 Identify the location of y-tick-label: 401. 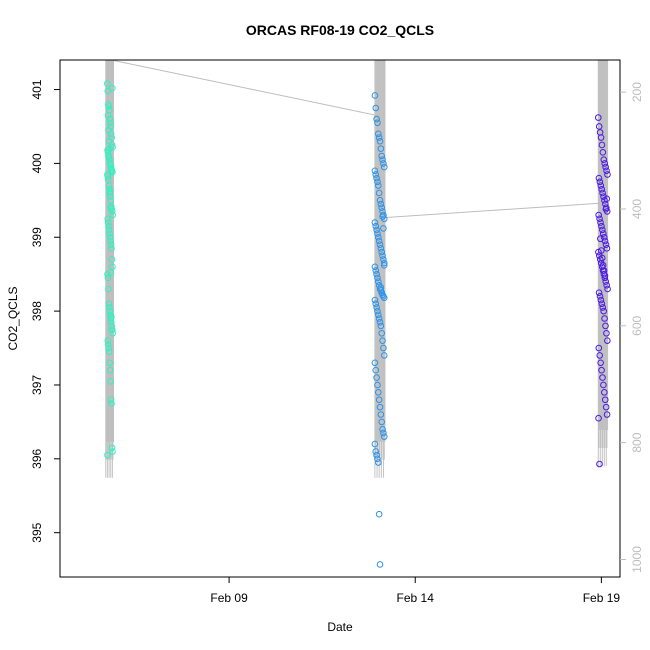
(37, 89).